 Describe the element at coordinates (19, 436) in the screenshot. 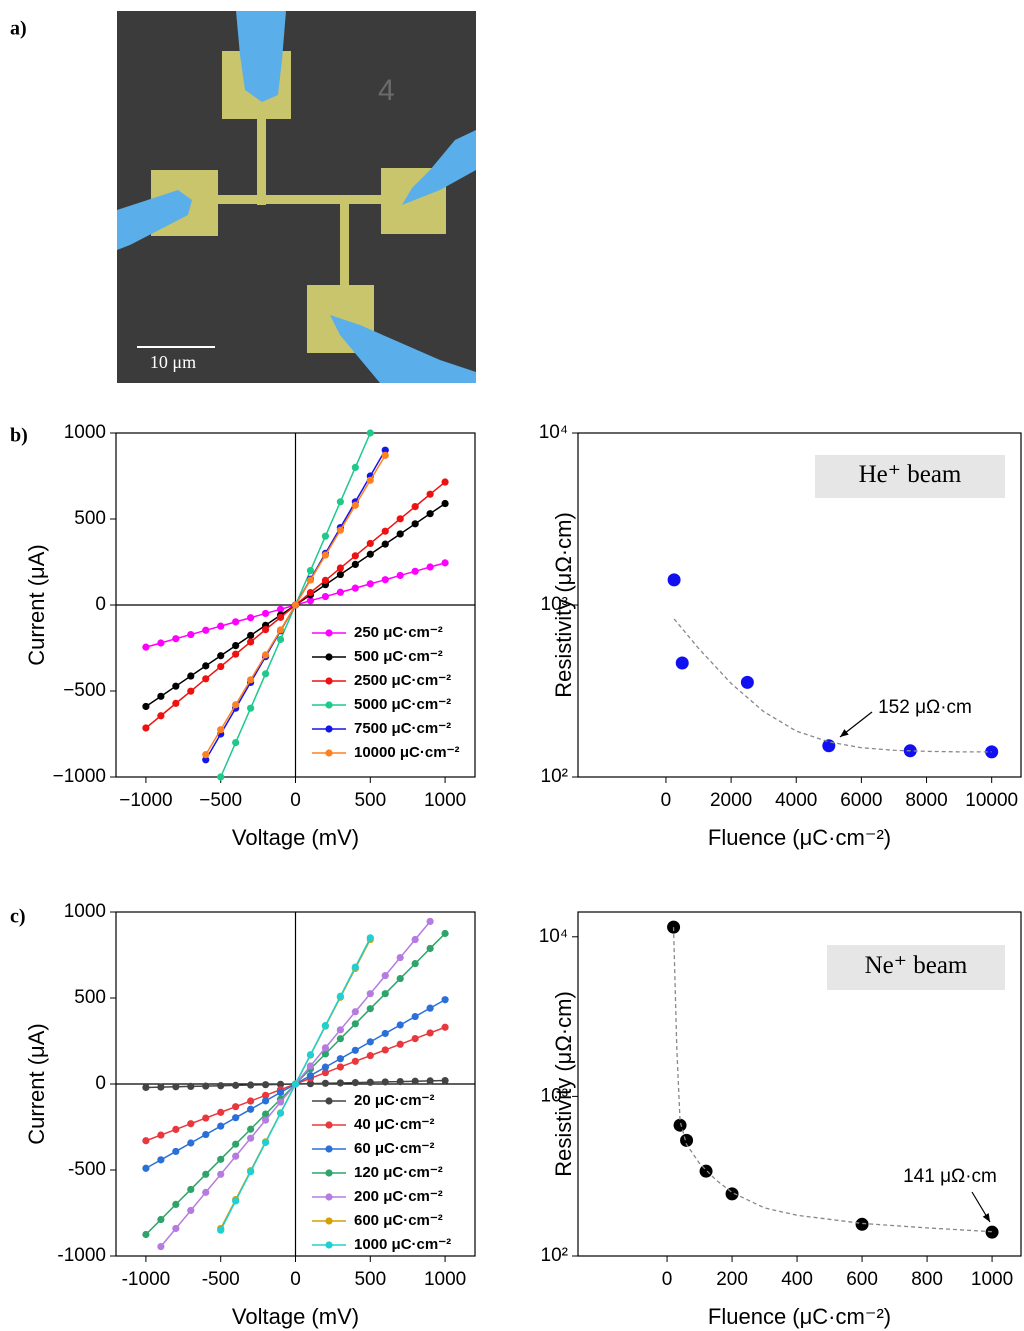

I see `panel-label: b)` at that location.